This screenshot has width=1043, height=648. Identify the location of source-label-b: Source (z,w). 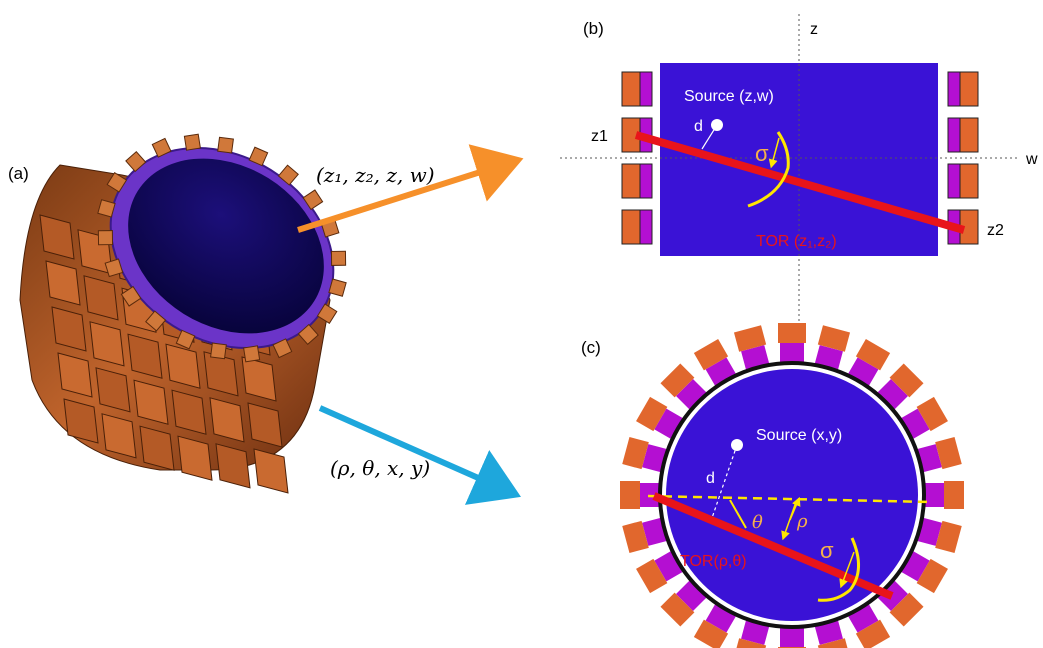
(729, 96).